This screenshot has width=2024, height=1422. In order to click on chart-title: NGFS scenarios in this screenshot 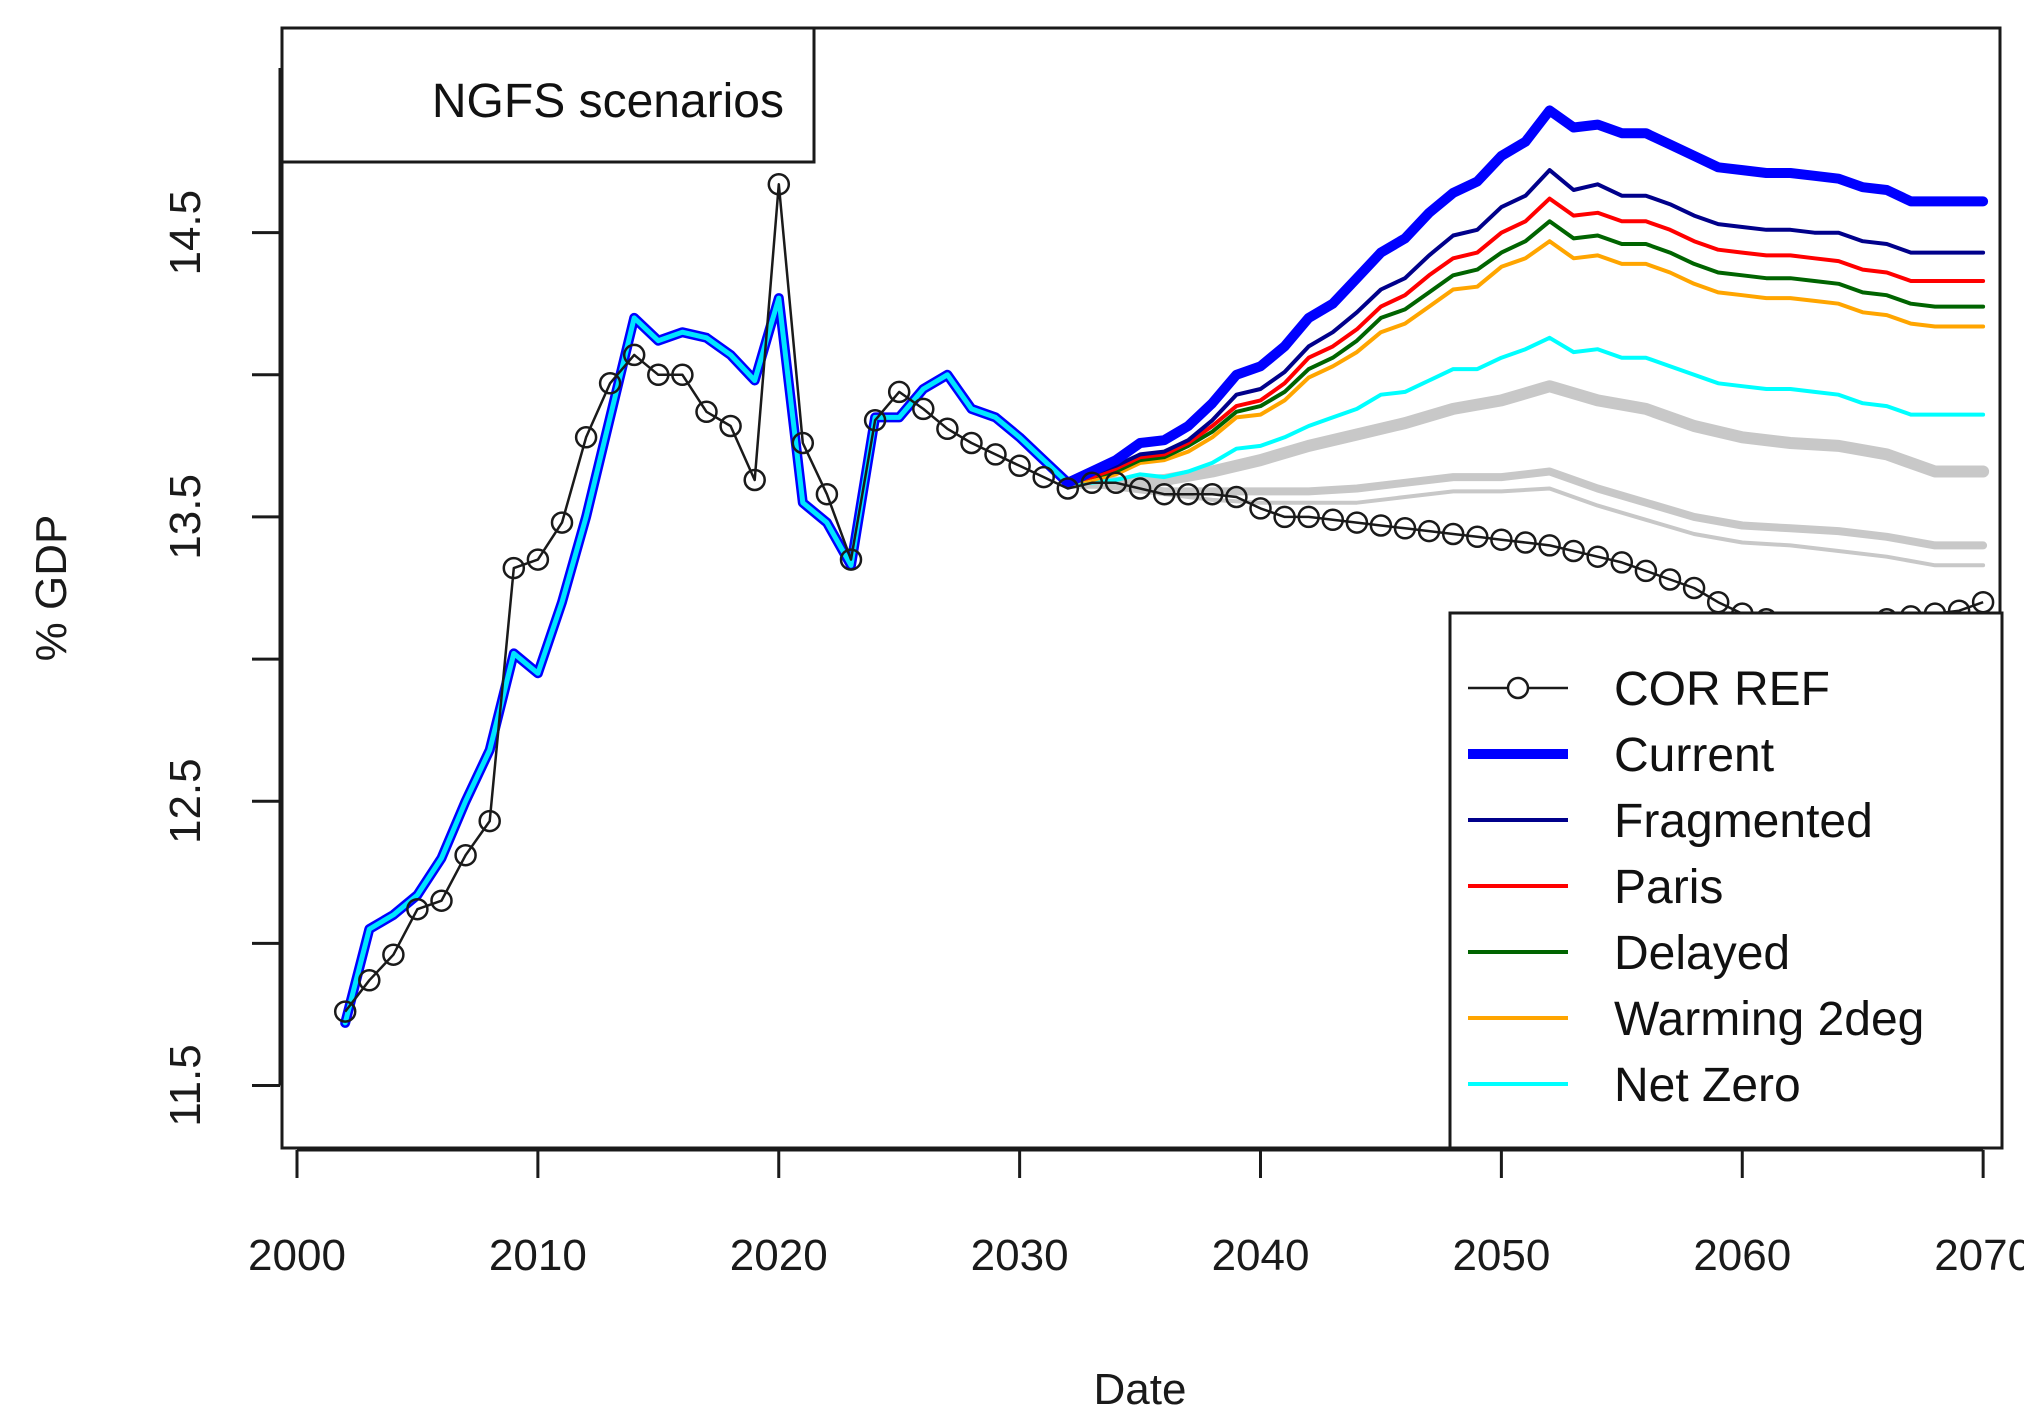, I will do `click(608, 101)`.